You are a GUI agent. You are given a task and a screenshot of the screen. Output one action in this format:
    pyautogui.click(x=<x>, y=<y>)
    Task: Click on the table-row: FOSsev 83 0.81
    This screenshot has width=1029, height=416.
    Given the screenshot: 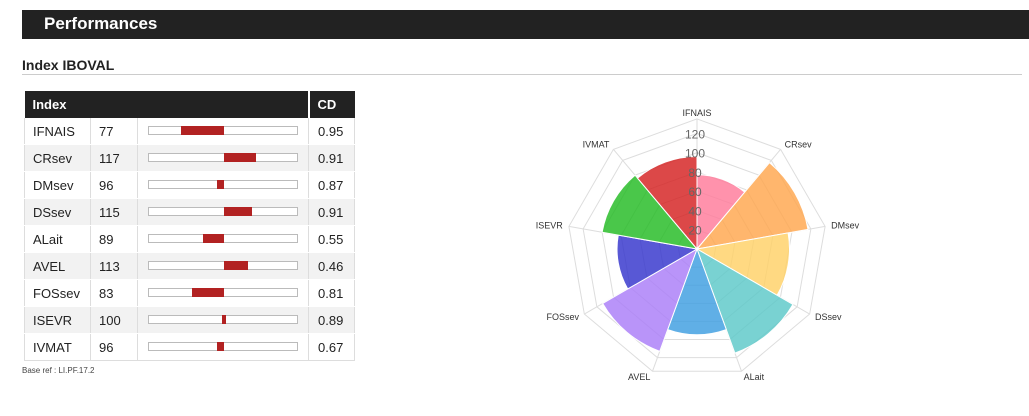 What is the action you would take?
    pyautogui.click(x=189, y=293)
    